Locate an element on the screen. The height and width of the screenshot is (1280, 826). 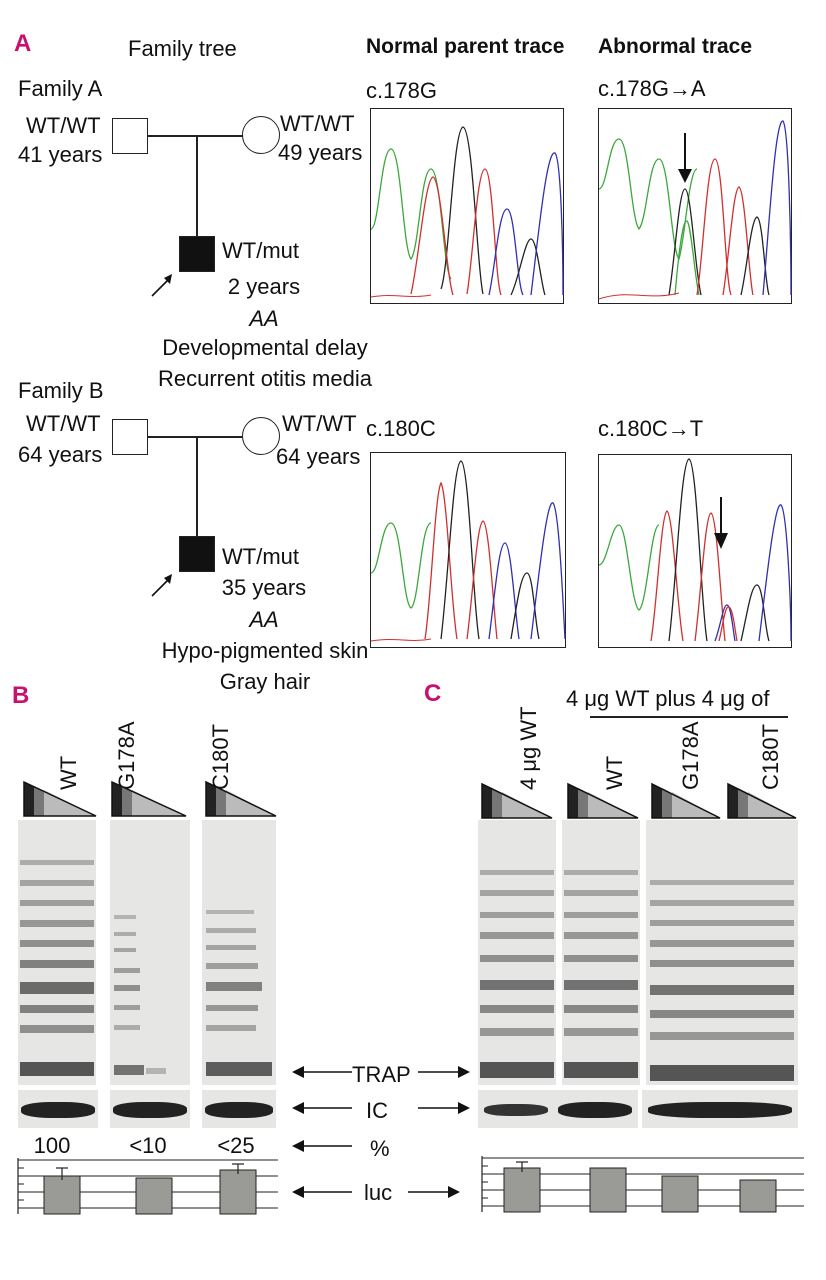
family-a-mutation-arrow-icon is located at coordinates (685, 158).